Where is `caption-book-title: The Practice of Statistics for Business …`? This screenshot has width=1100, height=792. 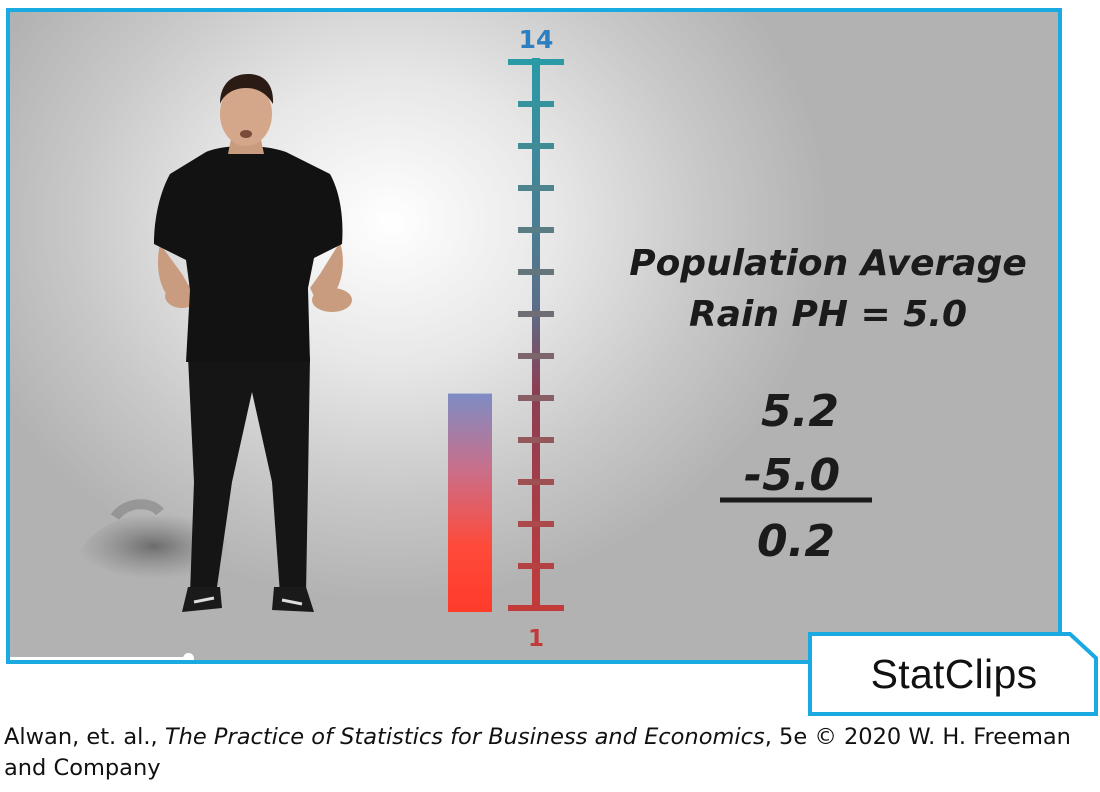 caption-book-title: The Practice of Statistics for Business … is located at coordinates (464, 737).